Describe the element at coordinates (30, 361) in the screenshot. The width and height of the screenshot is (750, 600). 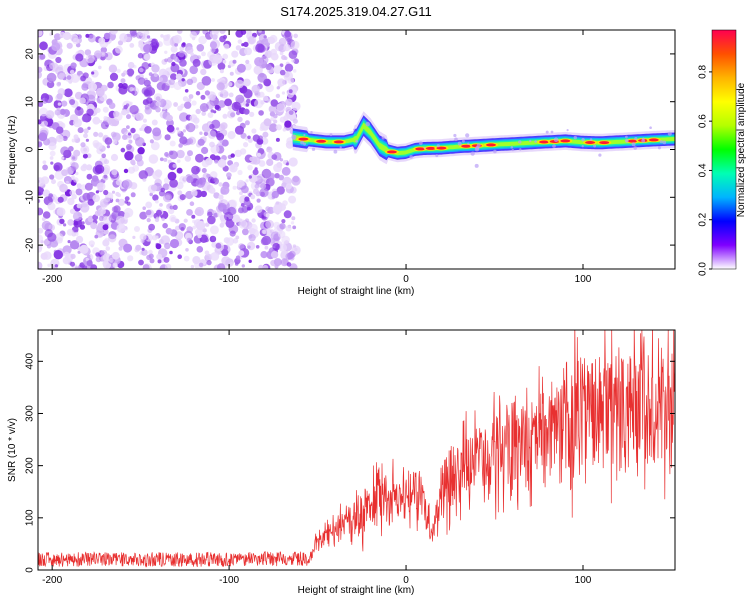
I see `bottom-ytick-label: 400` at that location.